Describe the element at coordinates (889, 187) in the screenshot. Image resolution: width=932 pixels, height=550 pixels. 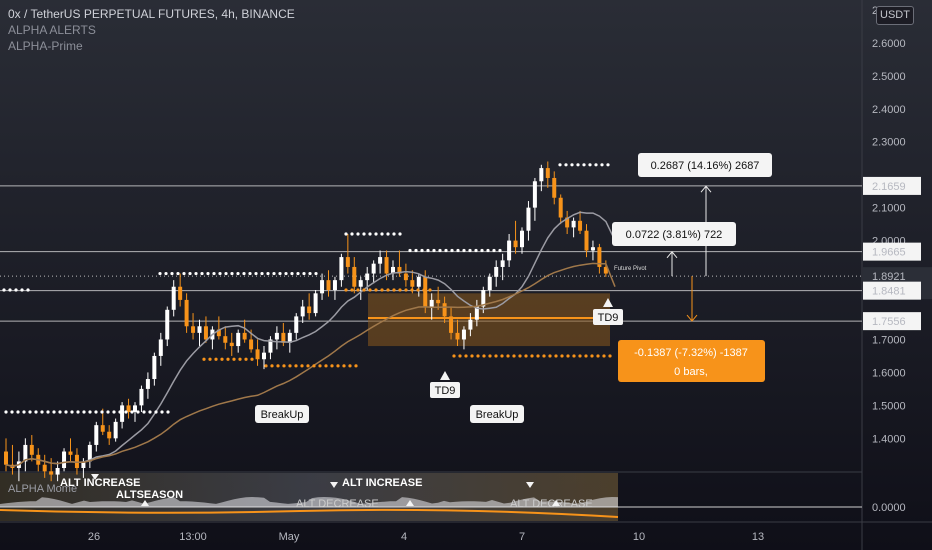
I see `price-label: 2.1659` at that location.